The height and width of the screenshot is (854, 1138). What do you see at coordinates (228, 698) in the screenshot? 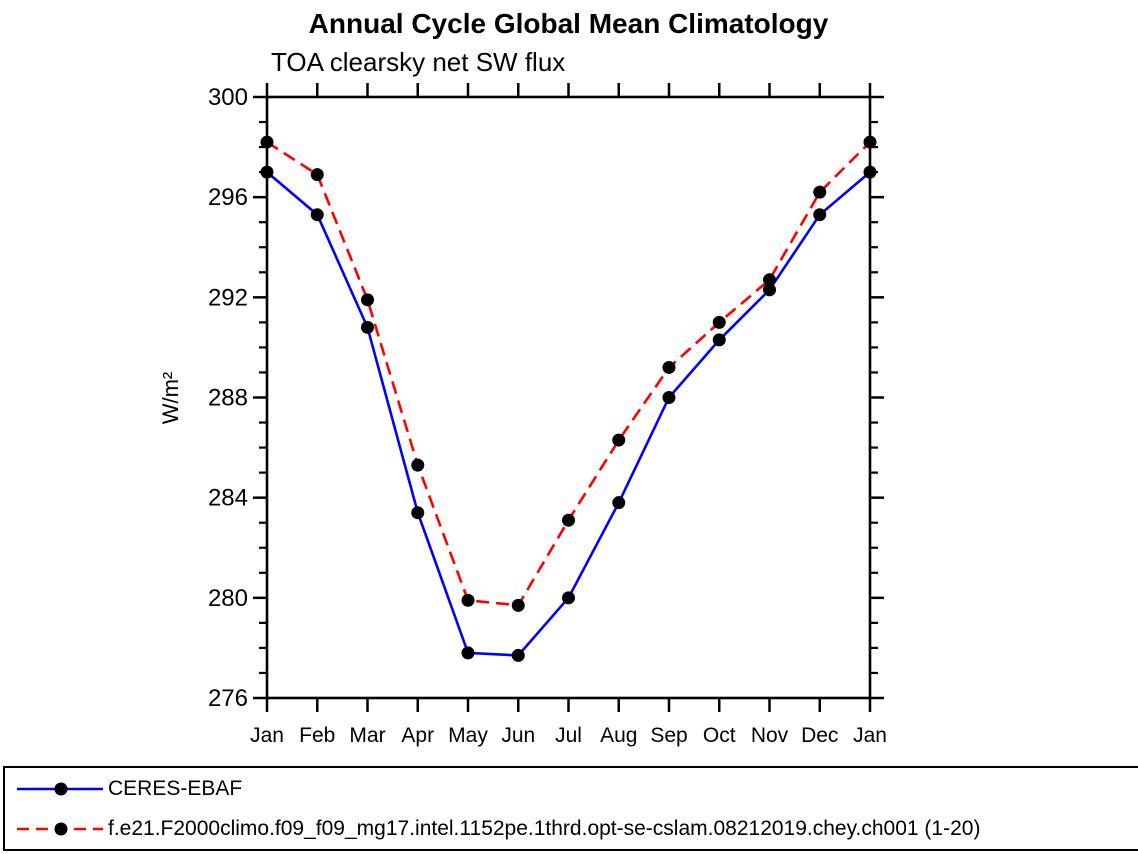
I see `y-tick-label: 276` at bounding box center [228, 698].